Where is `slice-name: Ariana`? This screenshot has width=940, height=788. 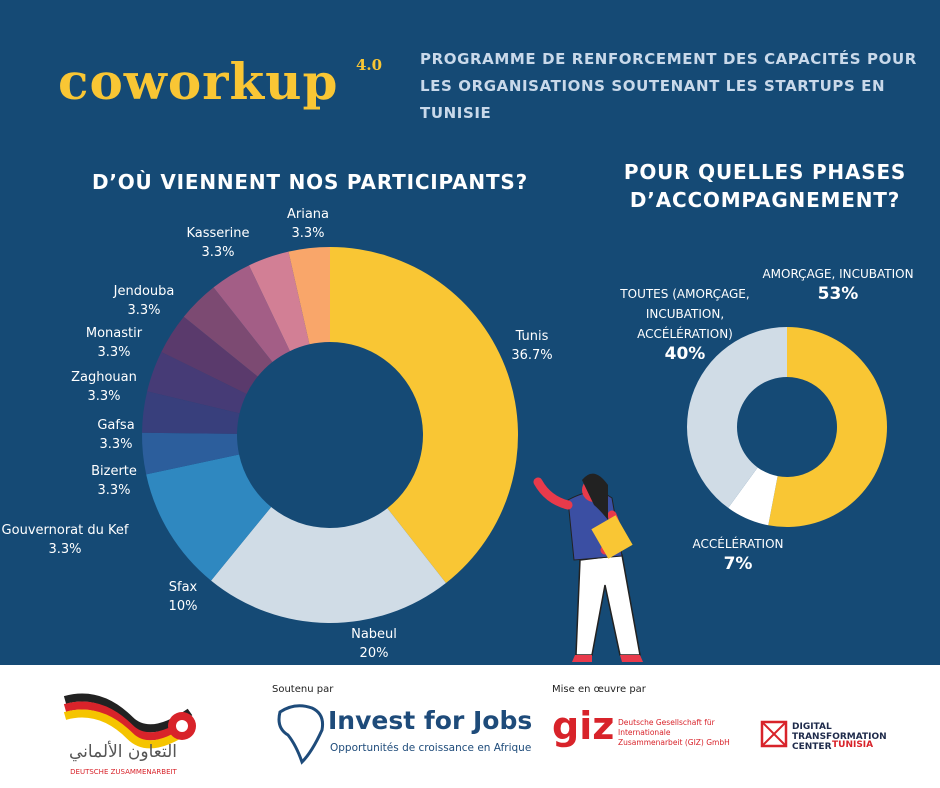 slice-name: Ariana is located at coordinates (308, 214).